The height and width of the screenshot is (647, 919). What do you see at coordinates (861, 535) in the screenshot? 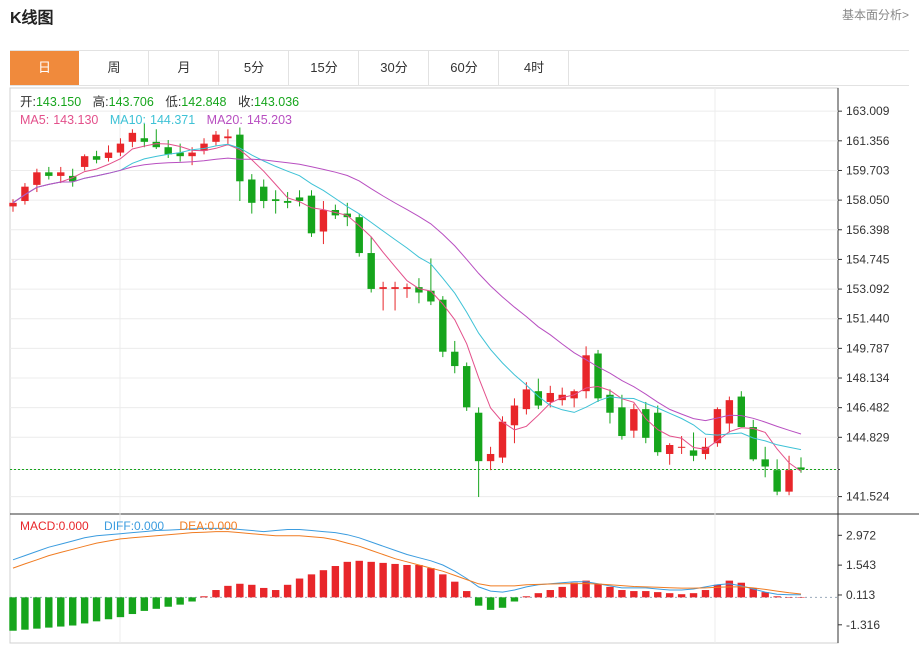
I see `macd-tick-label: 2.972` at bounding box center [861, 535].